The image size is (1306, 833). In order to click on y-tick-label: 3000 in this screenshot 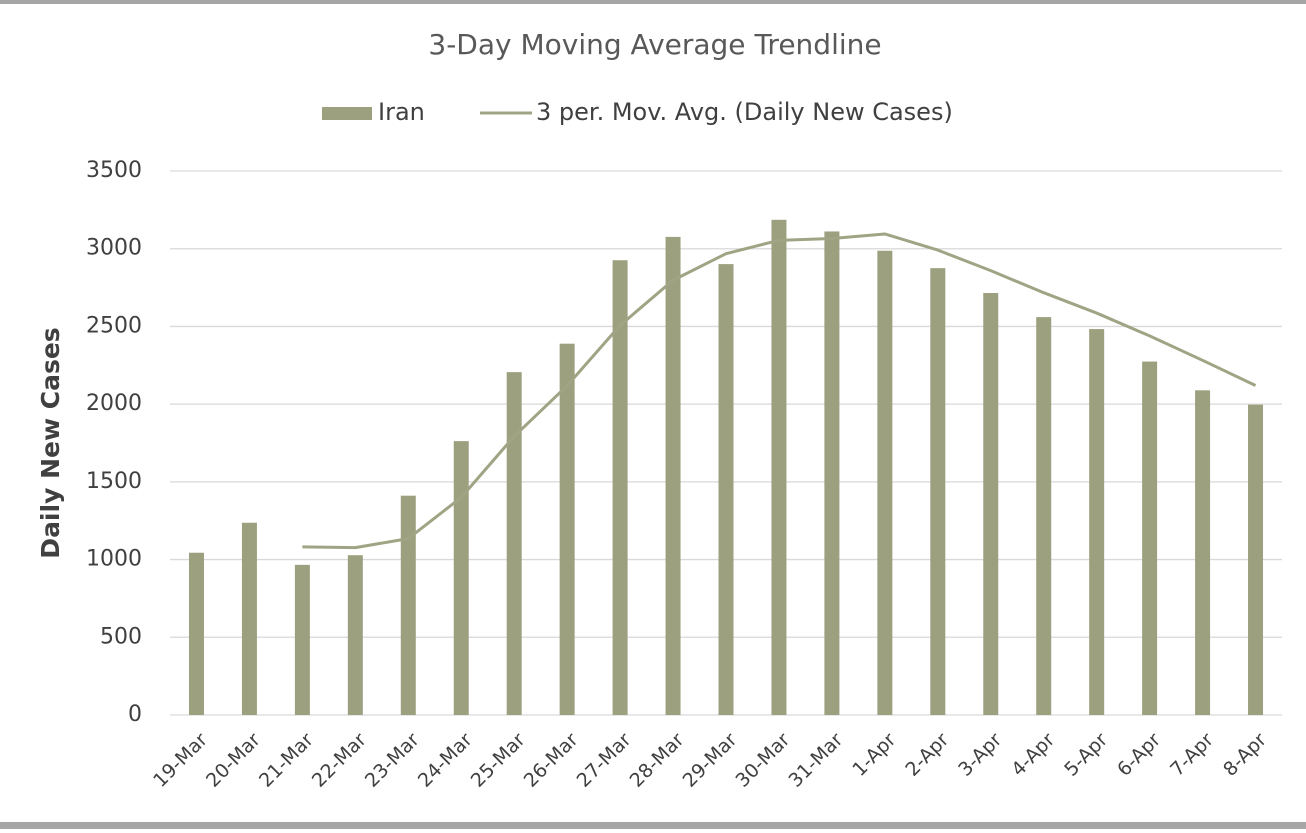, I will do `click(114, 248)`.